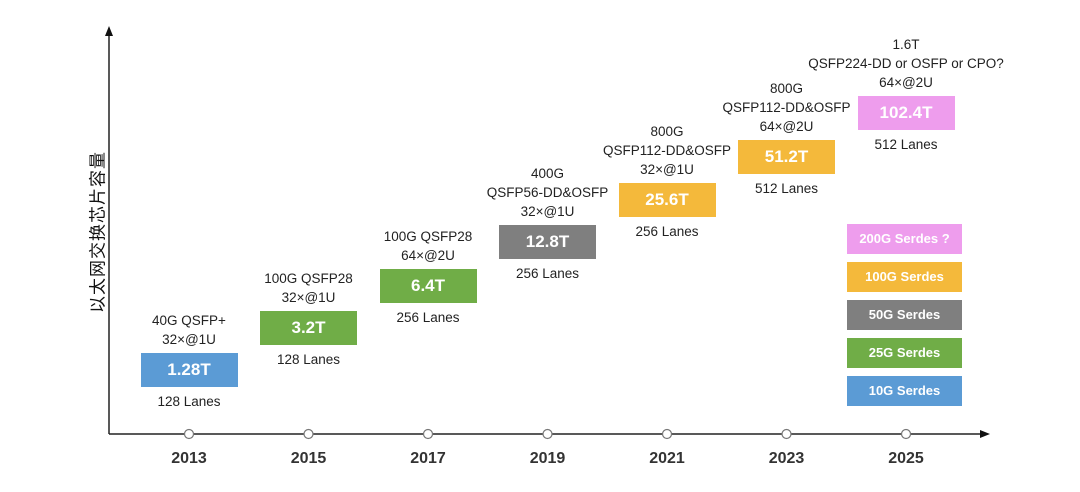  What do you see at coordinates (308, 458) in the screenshot?
I see `x-tick-label: 2015` at bounding box center [308, 458].